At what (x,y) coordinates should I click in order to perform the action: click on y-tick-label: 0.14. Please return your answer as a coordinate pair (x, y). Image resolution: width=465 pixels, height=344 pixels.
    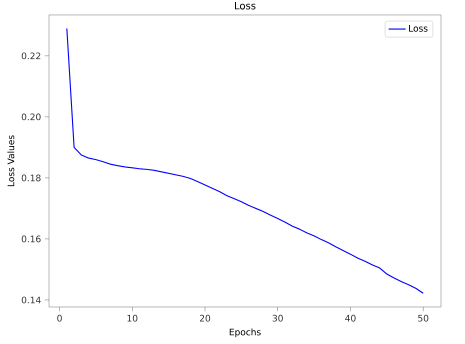
    Looking at the image, I should click on (31, 300).